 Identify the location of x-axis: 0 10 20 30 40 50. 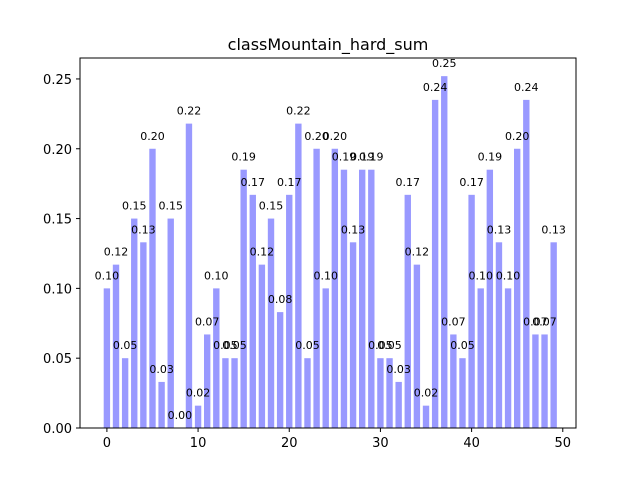
(337, 439).